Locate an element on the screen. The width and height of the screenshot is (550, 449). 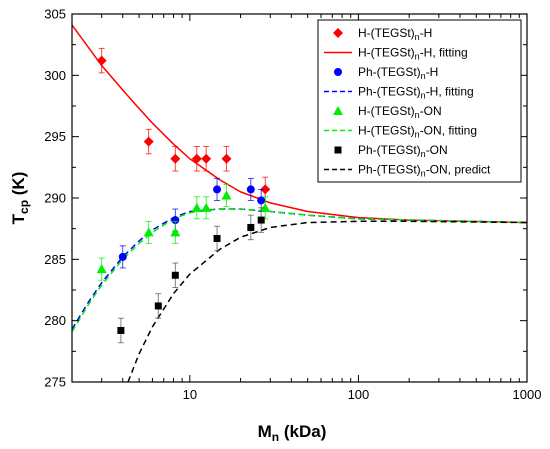
legend-label: Ph-(TEGSt)n-H, fitting is located at coordinates (416, 93).